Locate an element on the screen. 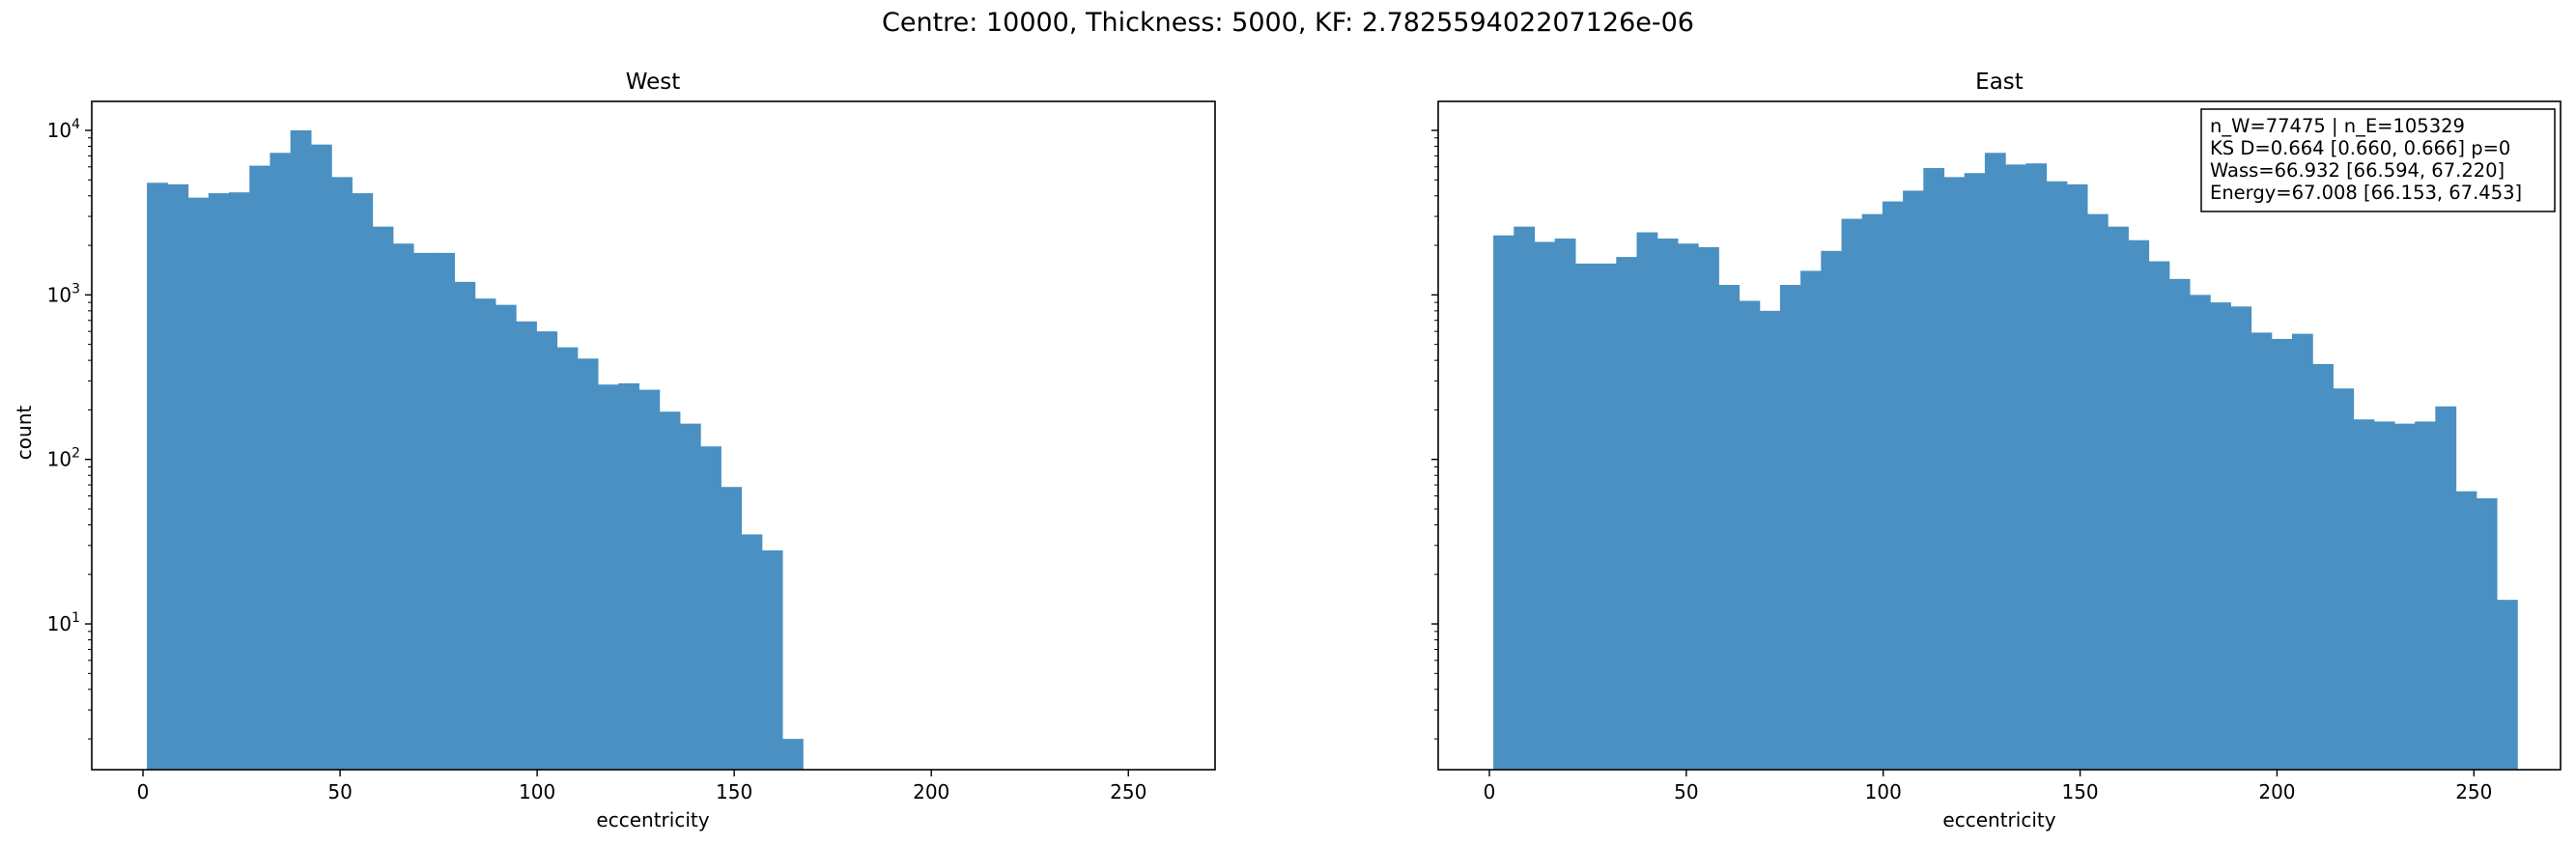 Image resolution: width=2576 pixels, height=845 pixels. west-x-tick-label: 100 is located at coordinates (537, 791).